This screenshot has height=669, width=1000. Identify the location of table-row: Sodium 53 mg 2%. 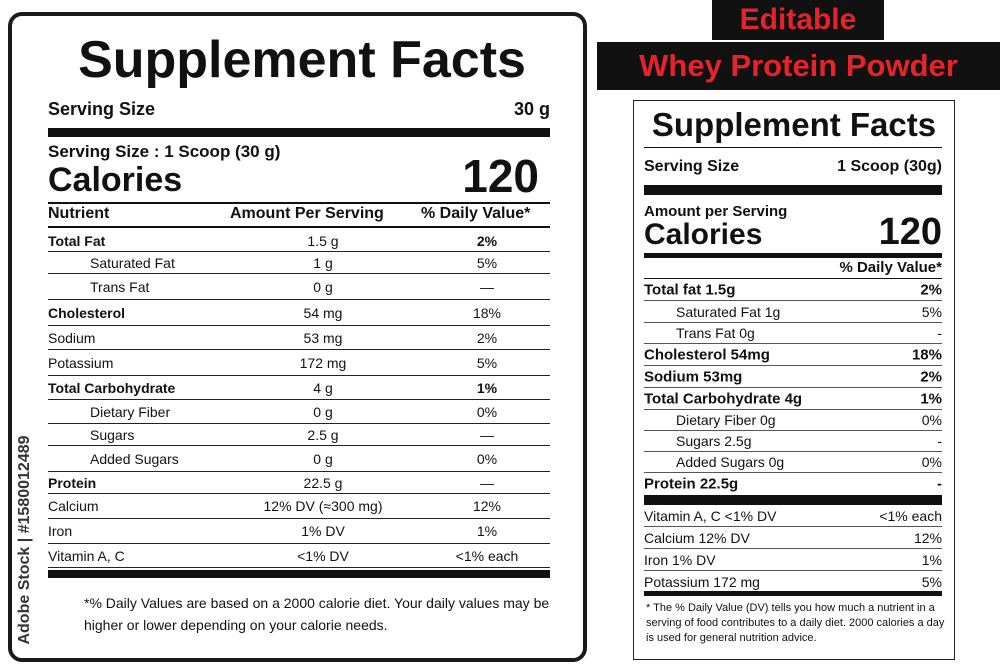
(299, 338).